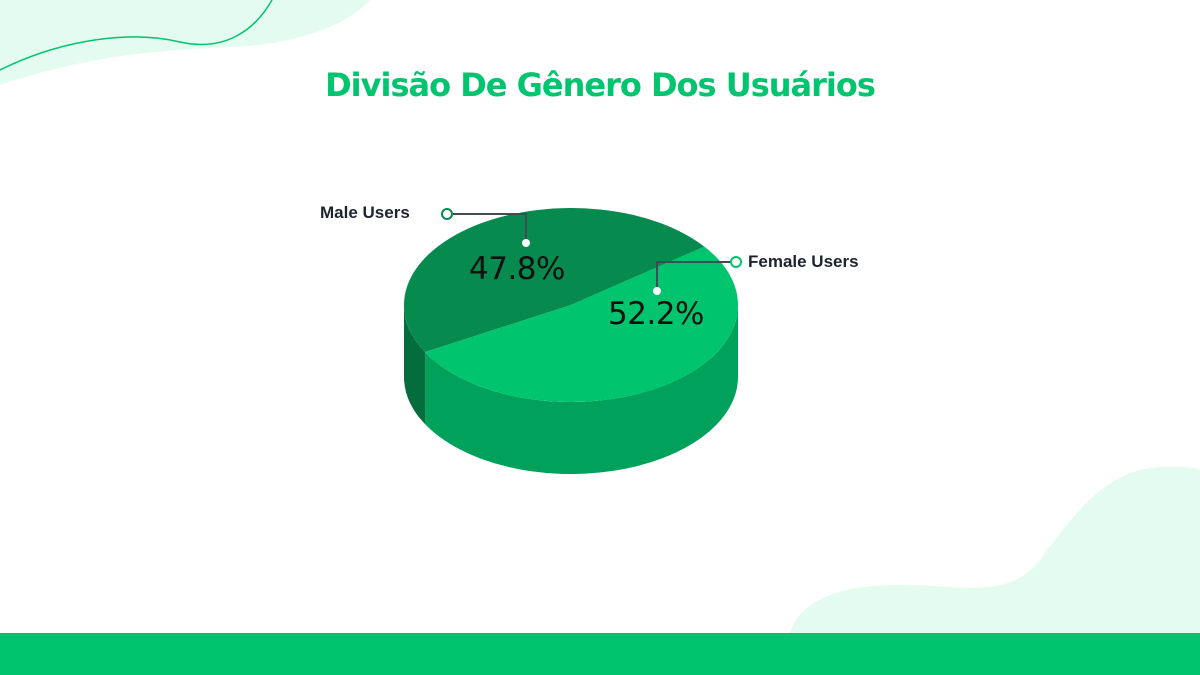  Describe the element at coordinates (487, 228) in the screenshot. I see `callout-line-male` at that location.